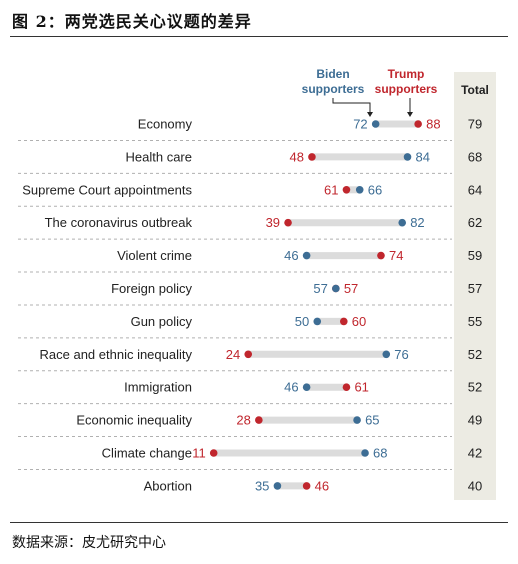 Image resolution: width=518 pixels, height=564 pixels. Describe the element at coordinates (475, 124) in the screenshot. I see `total-value: 79` at that location.